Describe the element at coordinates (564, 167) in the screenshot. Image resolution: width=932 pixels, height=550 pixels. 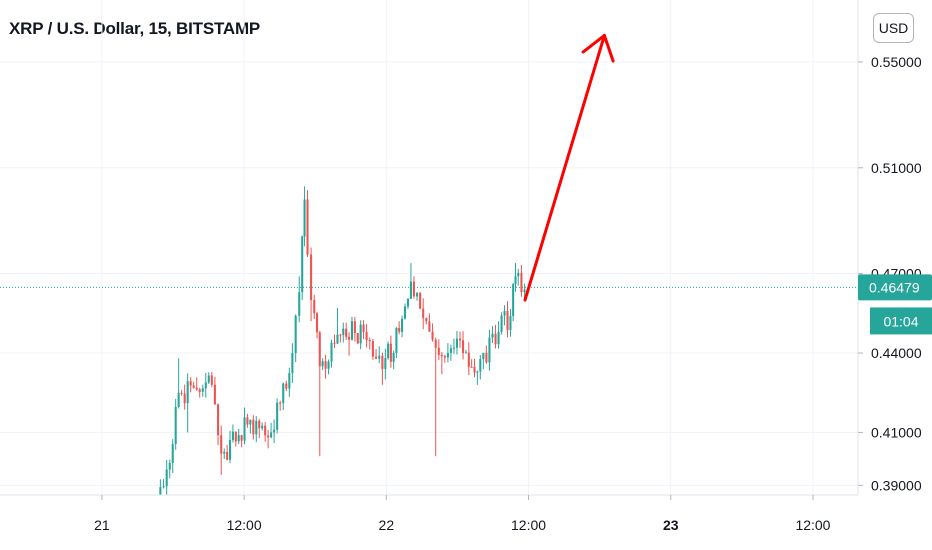
I see `annotation-arrow-shaft` at that location.